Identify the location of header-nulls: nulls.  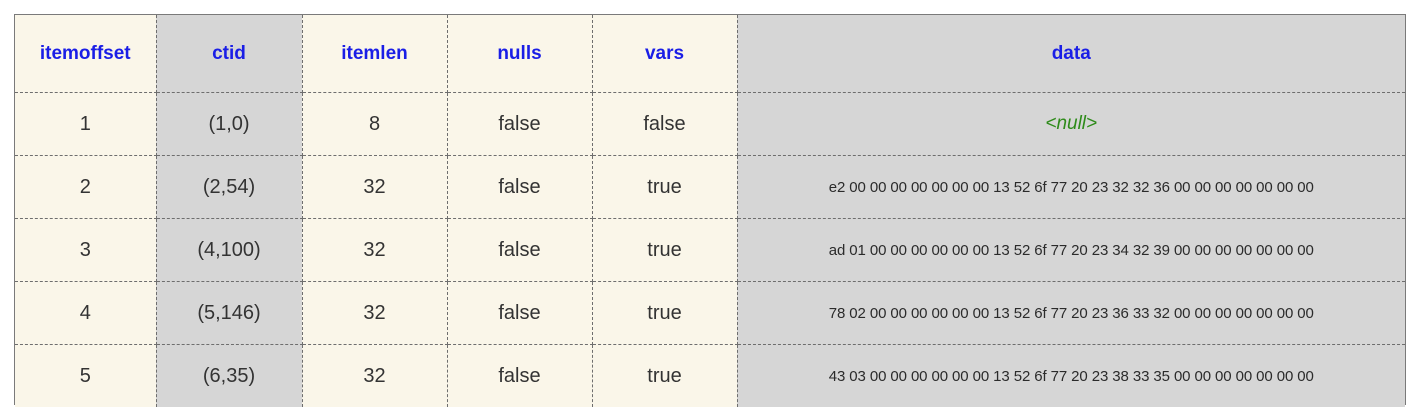
(519, 54).